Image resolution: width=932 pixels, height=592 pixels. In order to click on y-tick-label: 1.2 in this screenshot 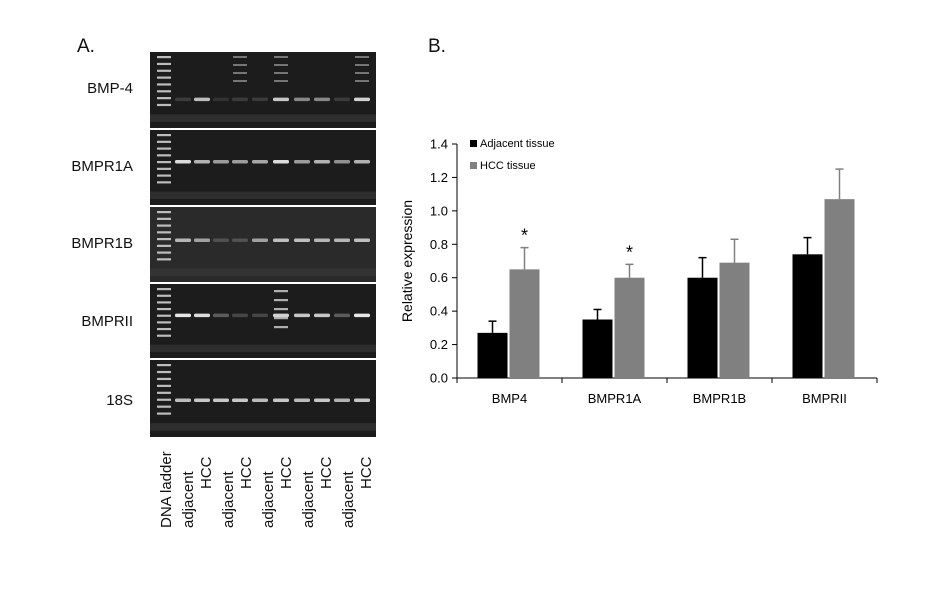, I will do `click(439, 177)`.